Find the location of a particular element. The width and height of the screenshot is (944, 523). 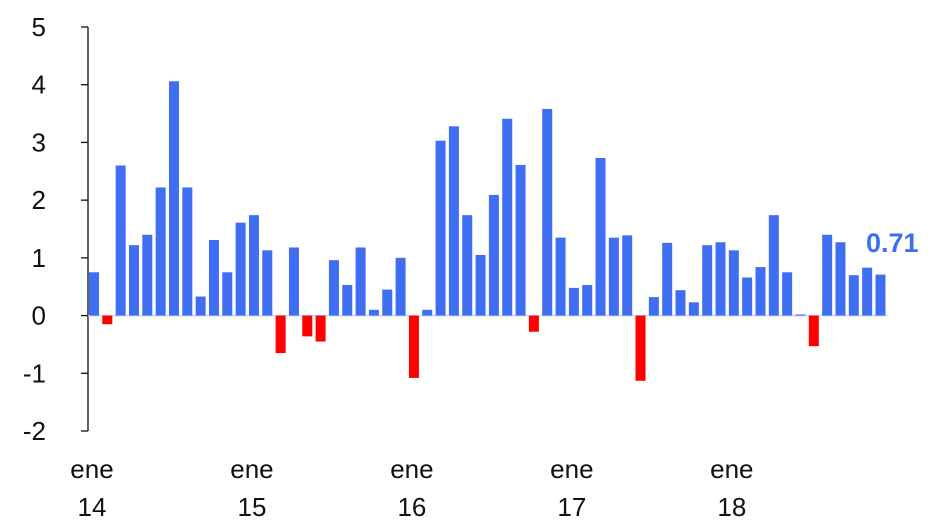

x-tick-year: 18 is located at coordinates (731, 507).